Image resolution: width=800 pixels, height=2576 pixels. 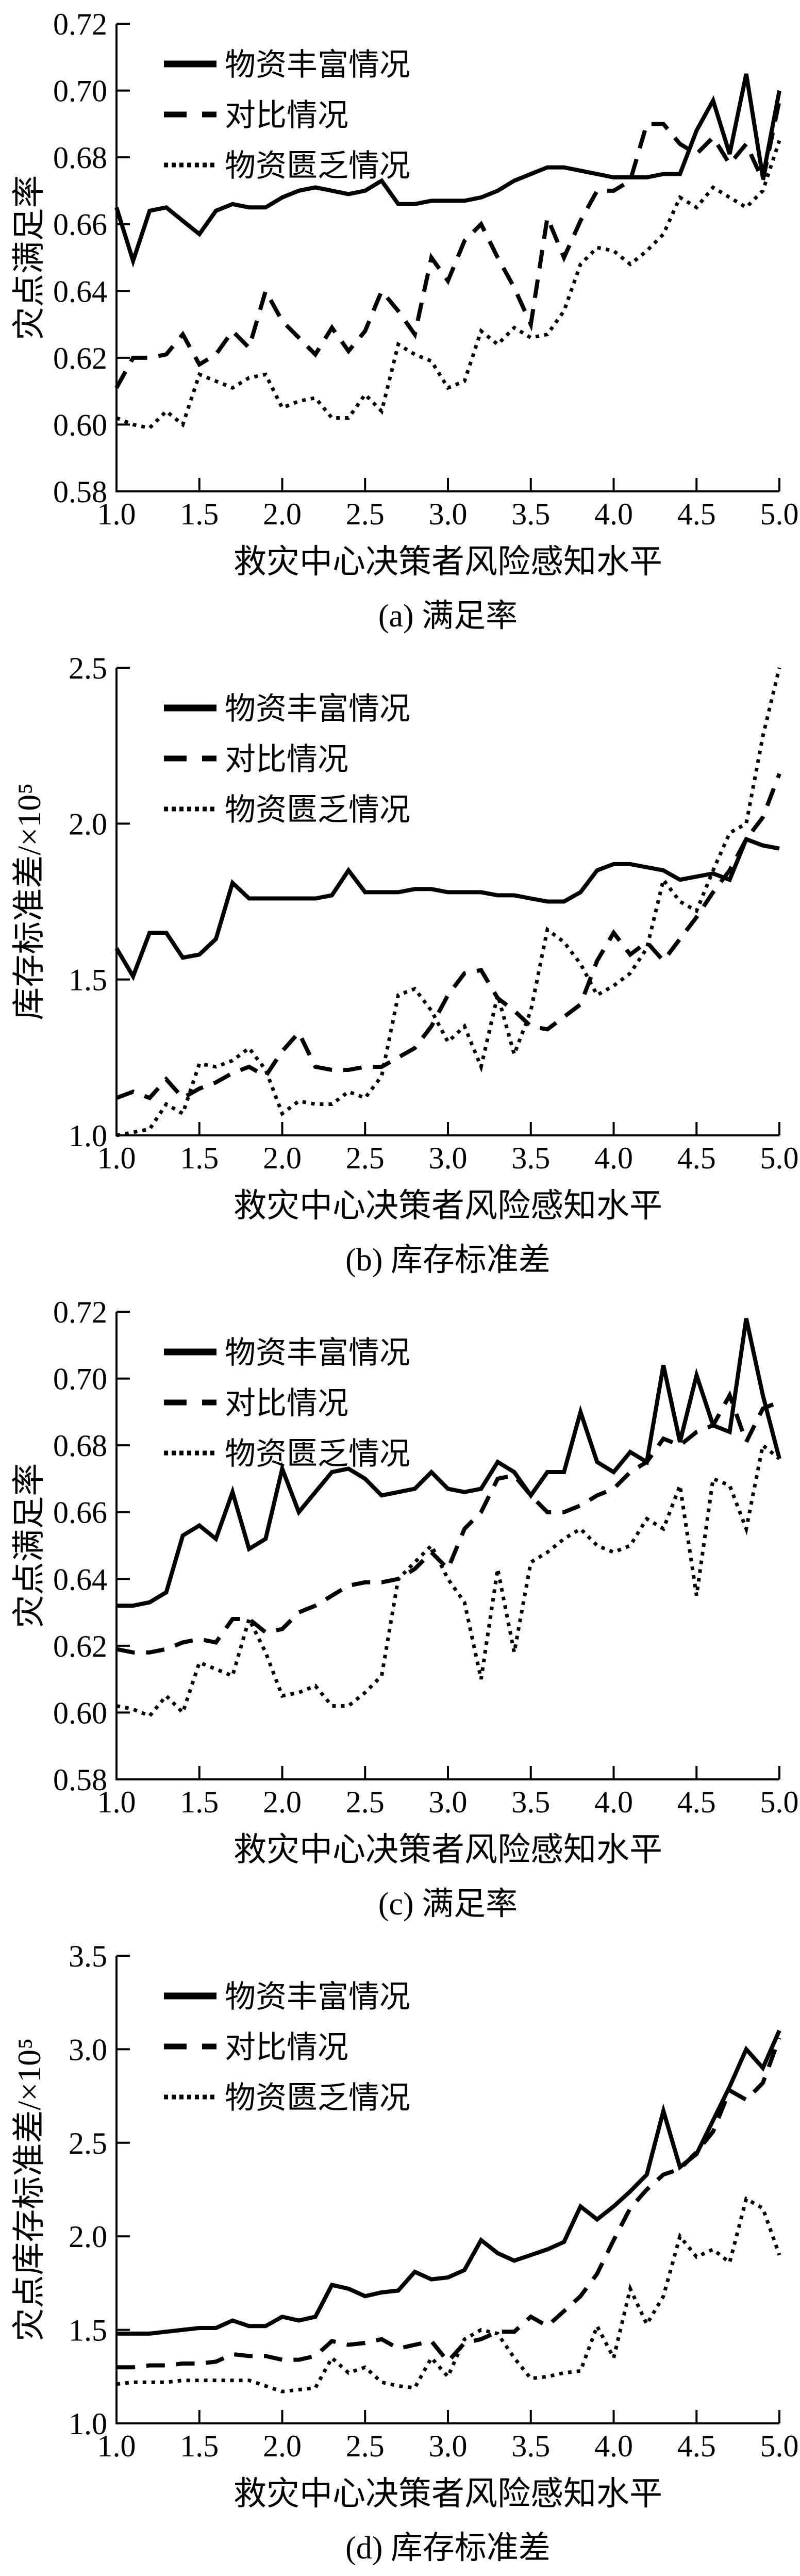 What do you see at coordinates (88, 1956) in the screenshot?
I see `y-tick-label: 3.5` at bounding box center [88, 1956].